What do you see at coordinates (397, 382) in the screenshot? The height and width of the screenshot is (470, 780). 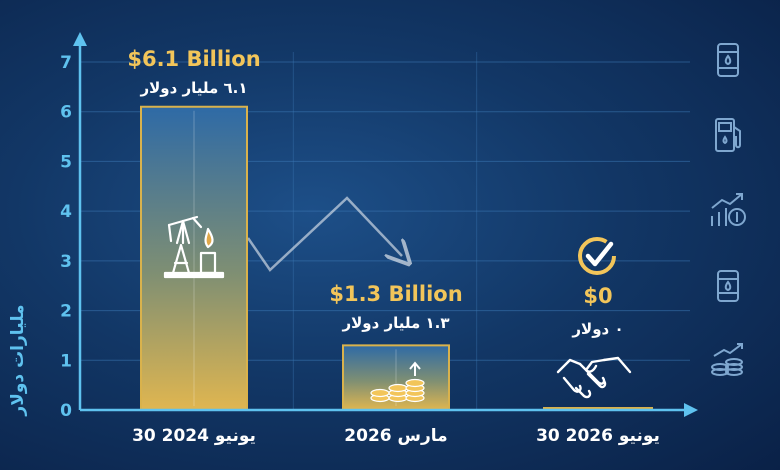 I see `coins-growth-icon` at bounding box center [397, 382].